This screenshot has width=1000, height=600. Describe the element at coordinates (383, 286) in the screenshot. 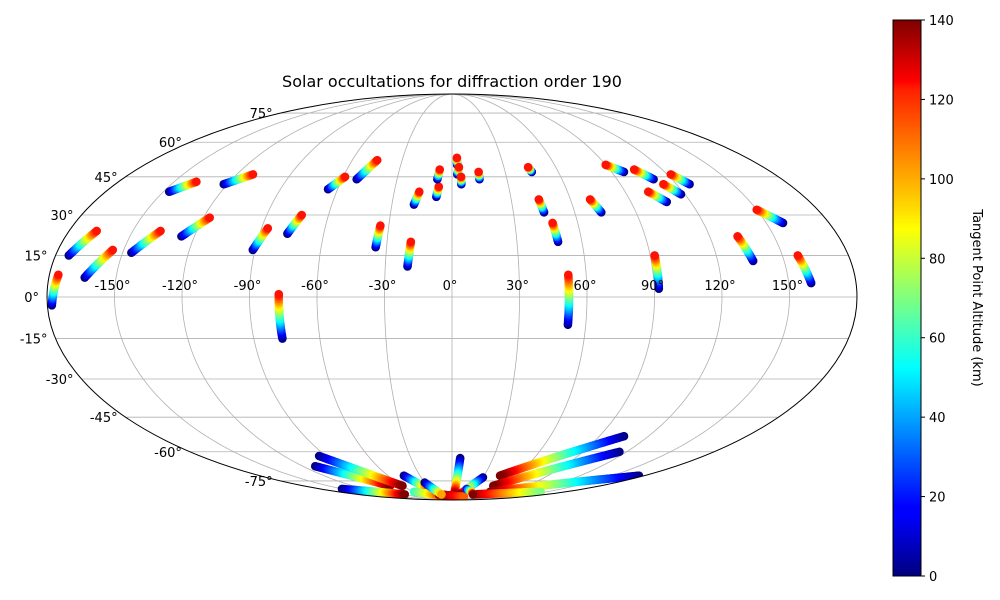

I see `lon-tick-label: -30°` at that location.